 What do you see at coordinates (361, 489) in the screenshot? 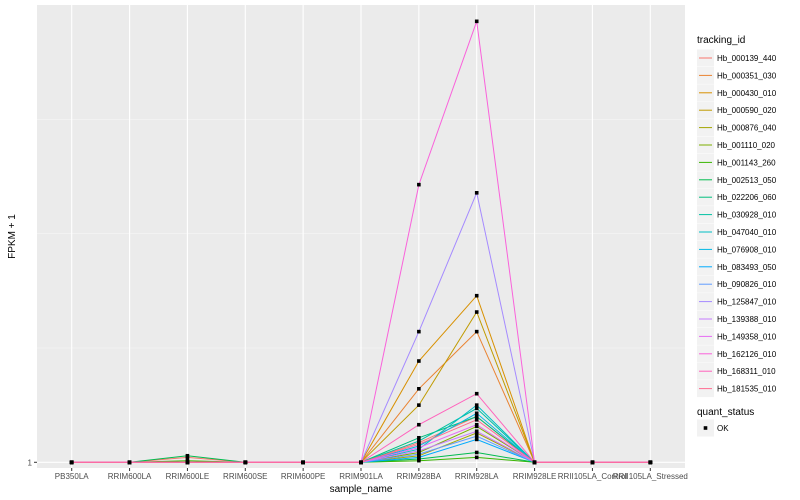
I see `x-axis-title: sample_name` at bounding box center [361, 489].